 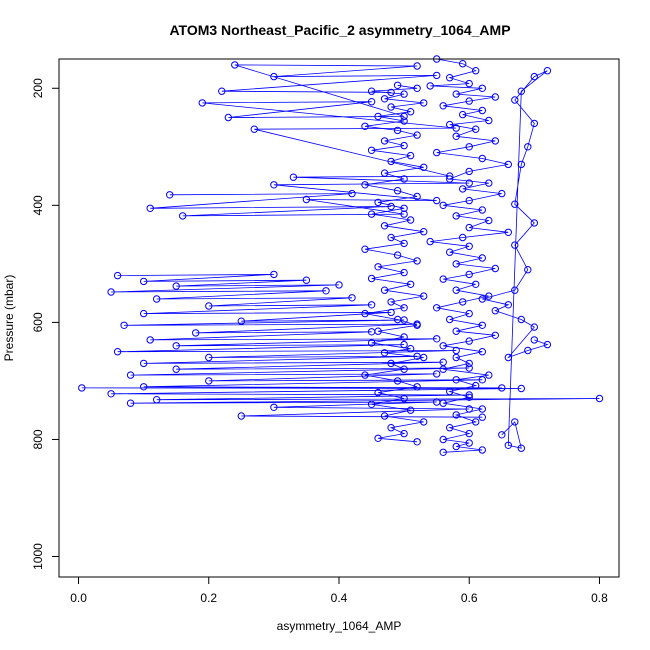 I want to click on x-axis-label: asymmetry_1064_AMP, so click(x=339, y=626).